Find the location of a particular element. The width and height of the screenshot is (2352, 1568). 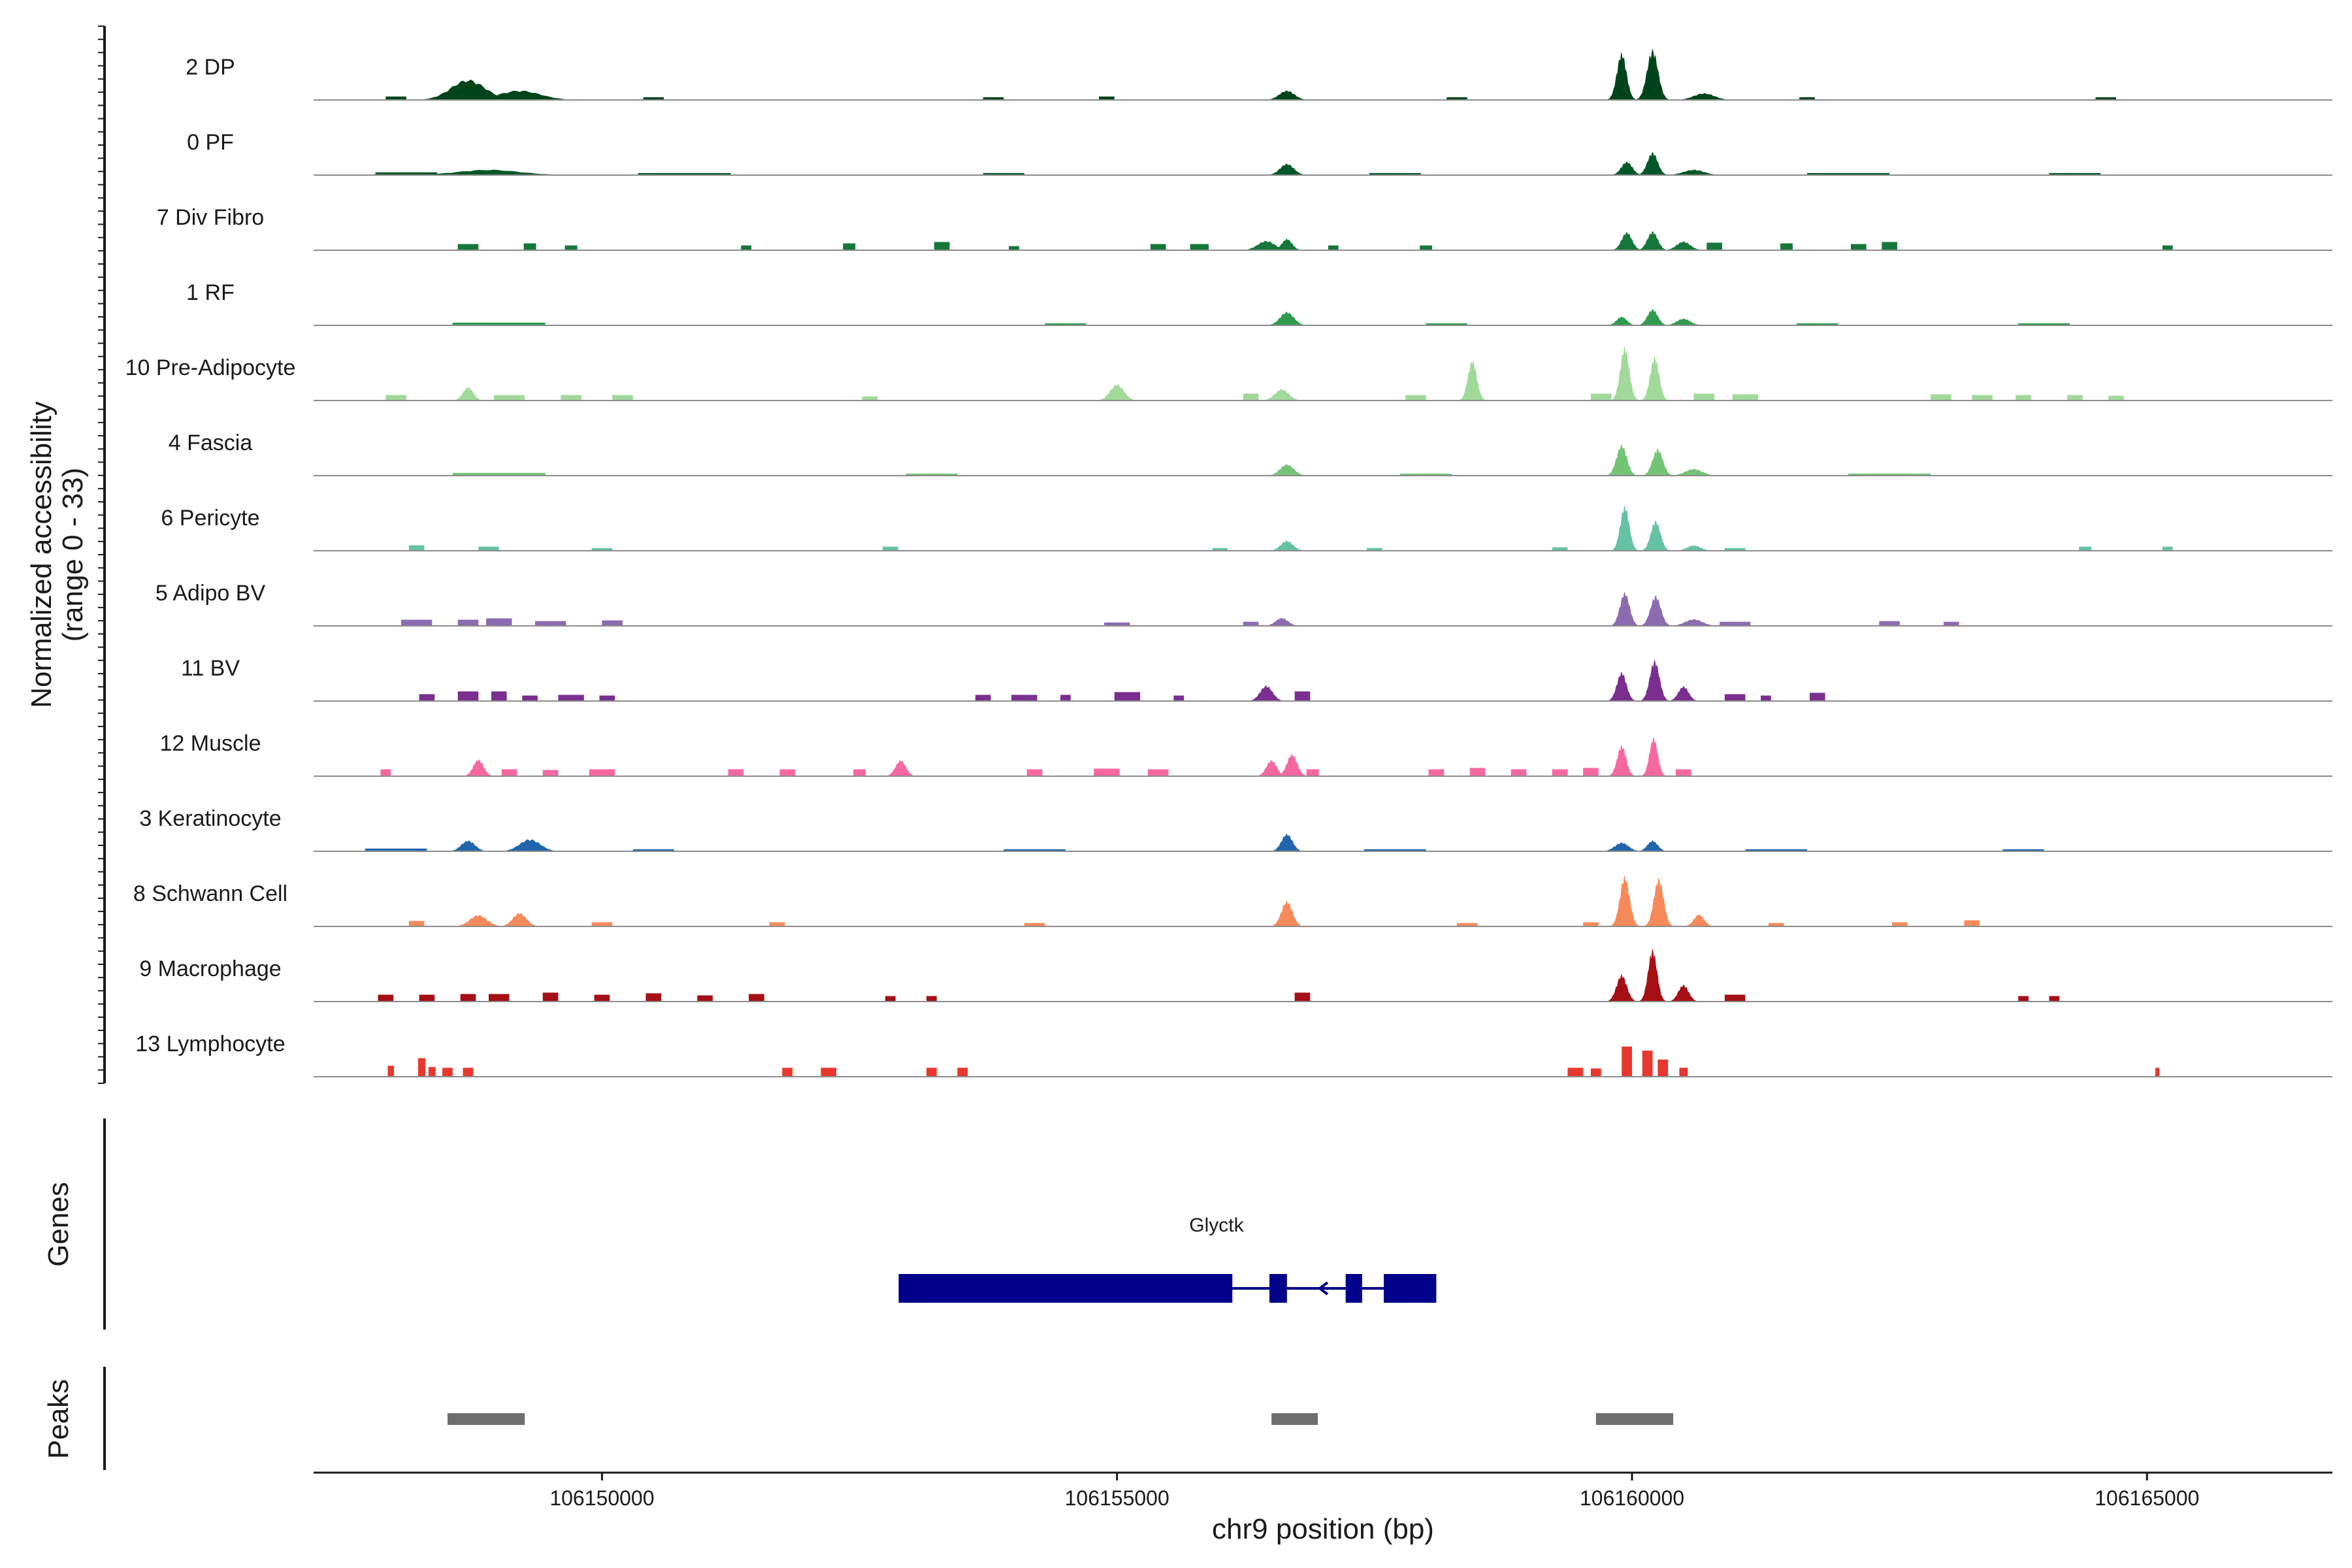

y-axis-title: Normalized accessibility is located at coordinates (41, 554).